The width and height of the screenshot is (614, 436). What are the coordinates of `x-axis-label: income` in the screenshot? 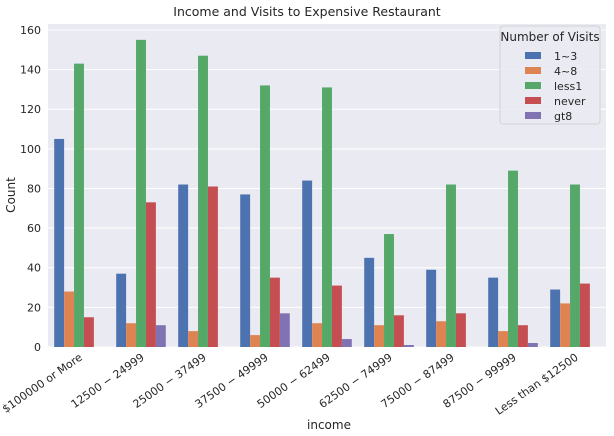 It's located at (329, 425).